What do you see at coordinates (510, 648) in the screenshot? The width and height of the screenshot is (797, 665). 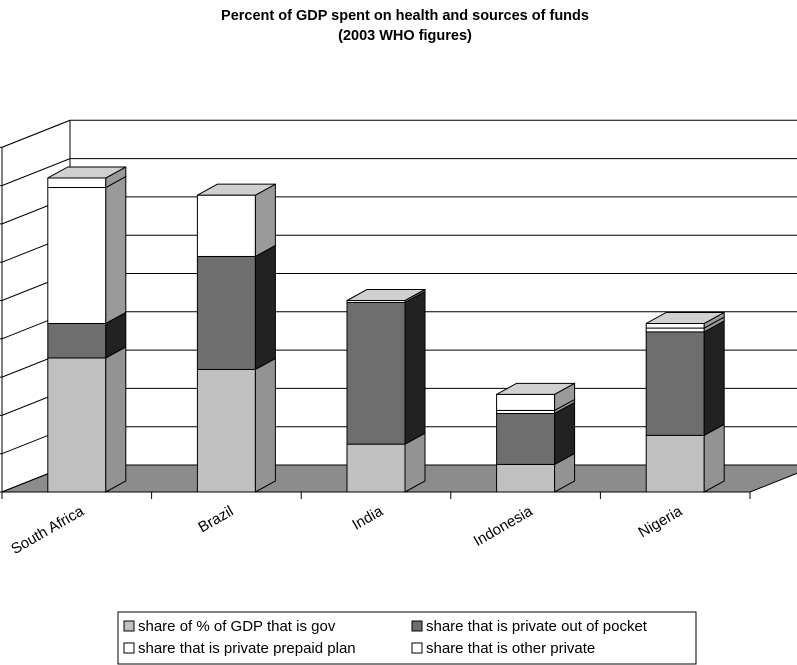 I see `legend-item-label: share that is other private` at bounding box center [510, 648].